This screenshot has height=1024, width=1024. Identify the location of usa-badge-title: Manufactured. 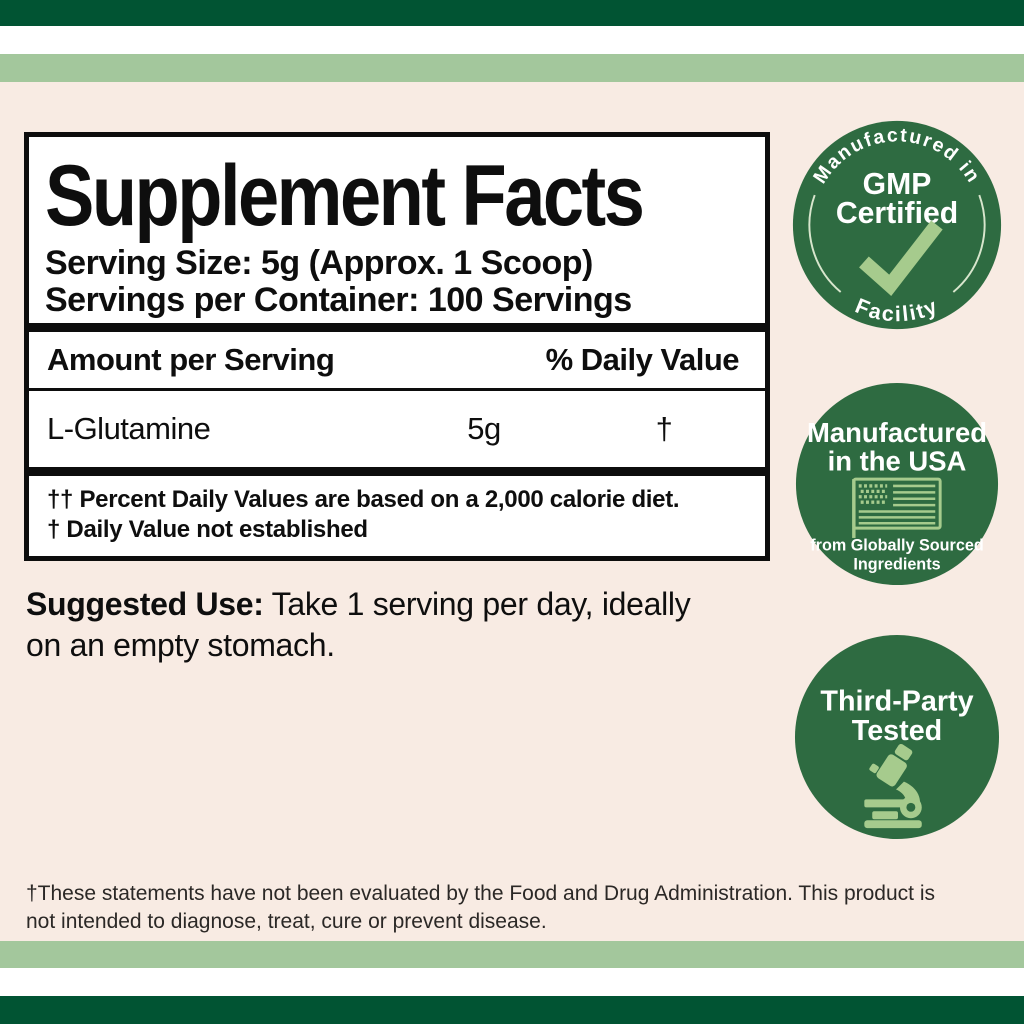
(897, 432).